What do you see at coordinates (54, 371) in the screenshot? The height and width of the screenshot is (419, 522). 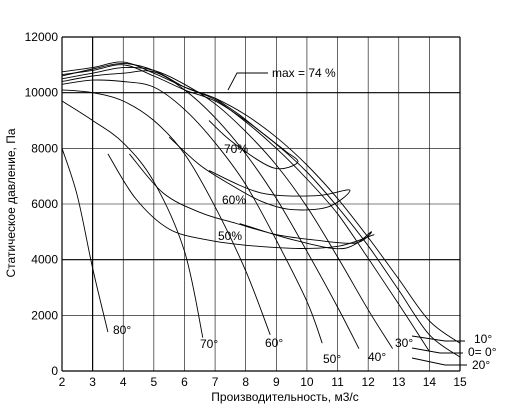 I see `y-tick-label: 0` at bounding box center [54, 371].